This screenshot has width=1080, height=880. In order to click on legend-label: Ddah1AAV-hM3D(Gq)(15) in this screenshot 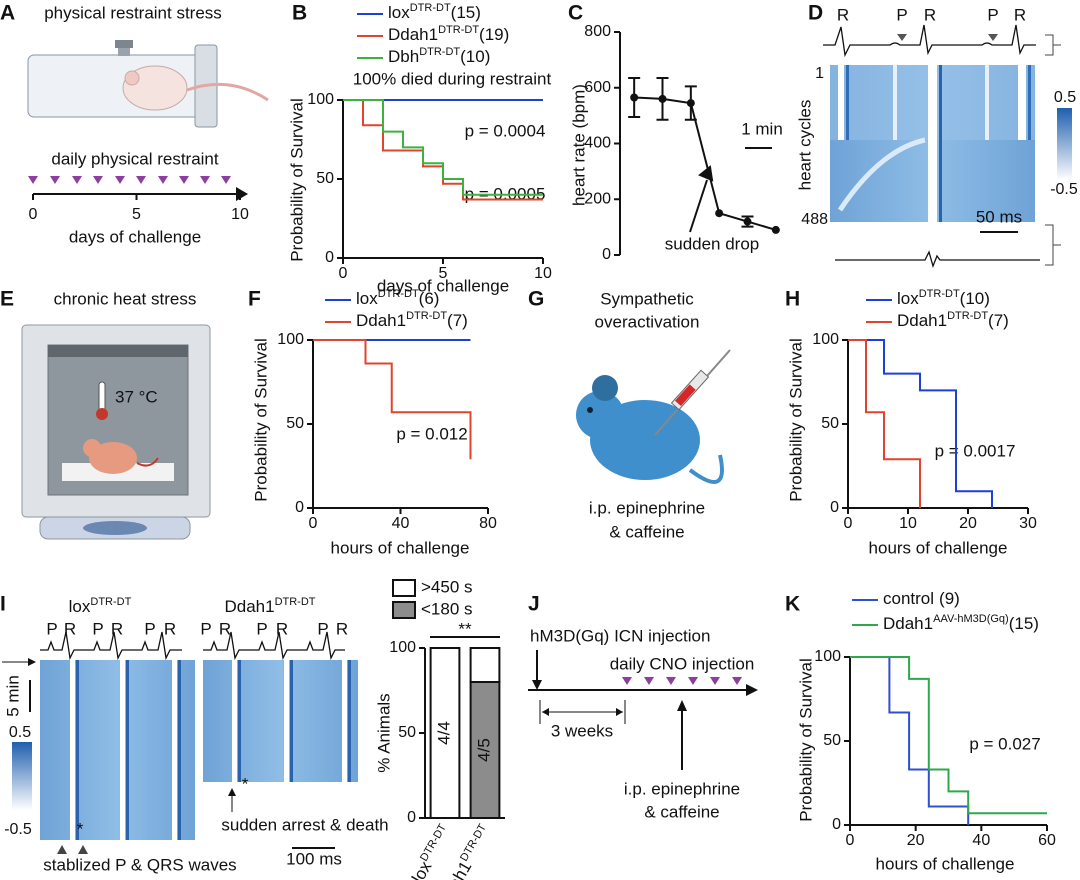, I will do `click(961, 623)`.